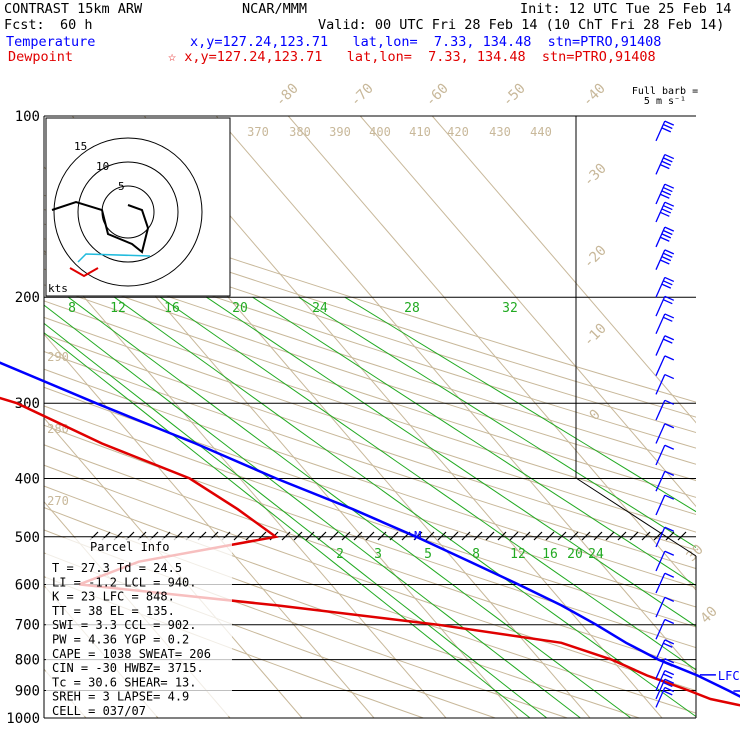  What do you see at coordinates (27, 404) in the screenshot?
I see `pressure-tick-label: 300` at bounding box center [27, 404].